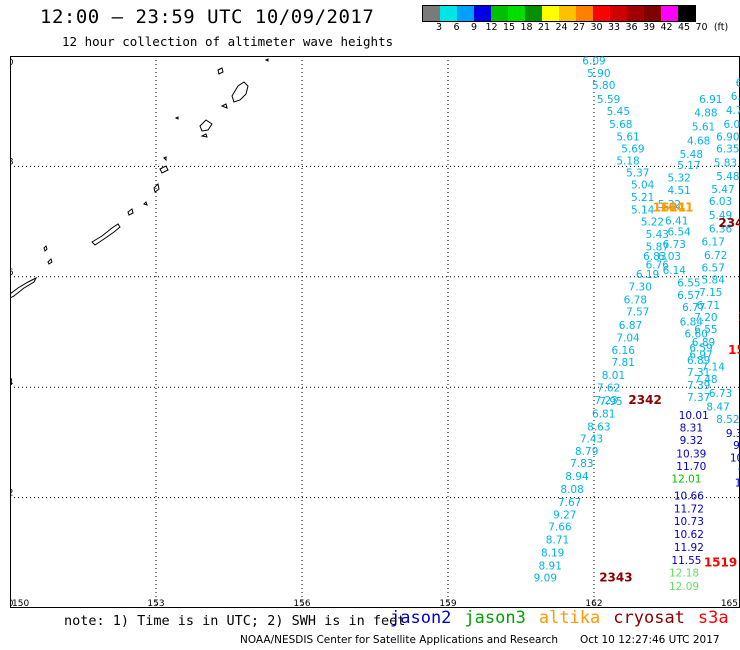 The height and width of the screenshot is (650, 740). I want to click on wave-height-label: 8.52, so click(727, 420).